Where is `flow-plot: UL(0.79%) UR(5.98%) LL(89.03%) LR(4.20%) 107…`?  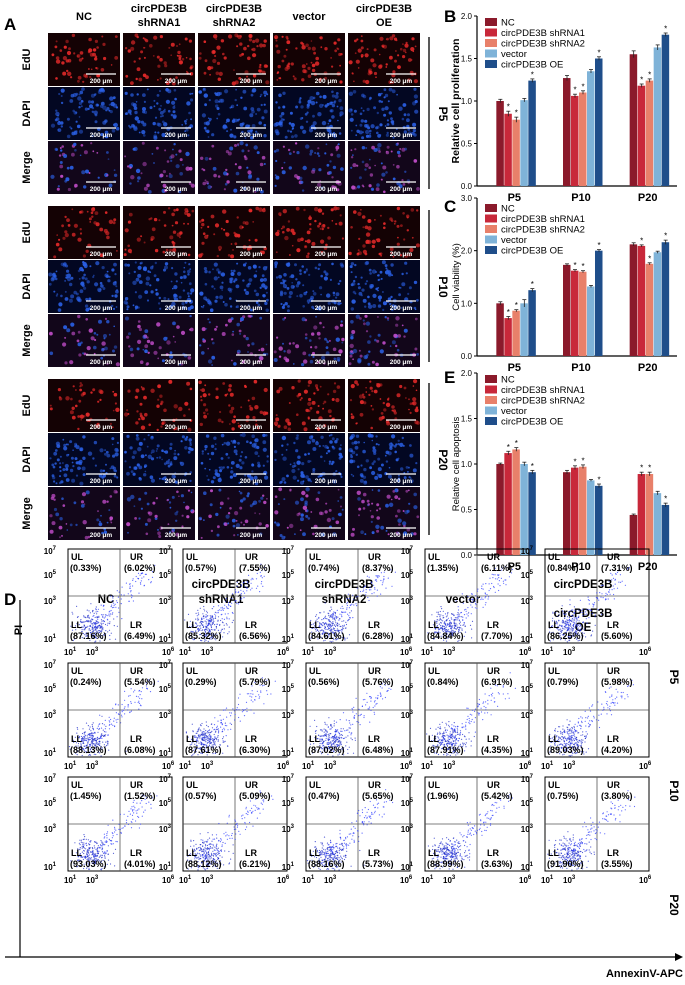 flow-plot: UL(0.79%) UR(5.98%) LL(89.03%) LR(4.20%) 107… is located at coordinates (586, 715).